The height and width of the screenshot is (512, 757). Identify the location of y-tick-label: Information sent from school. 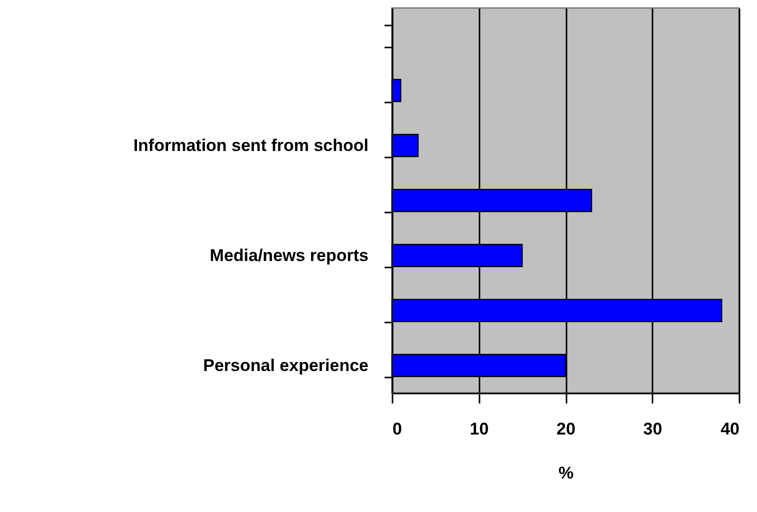
(250, 145).